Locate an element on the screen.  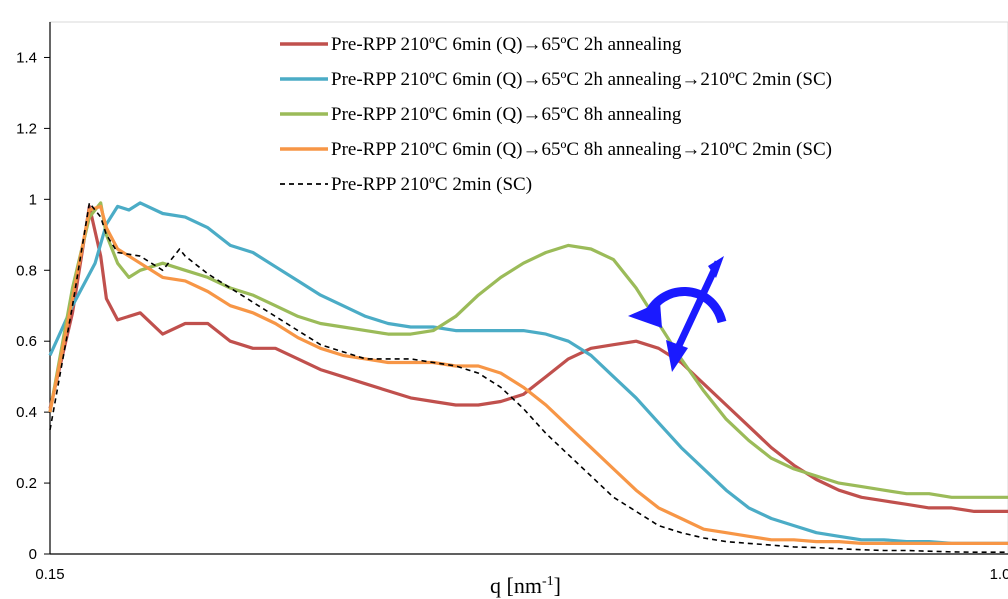
y-tick-label: 1.4 is located at coordinates (26, 57).